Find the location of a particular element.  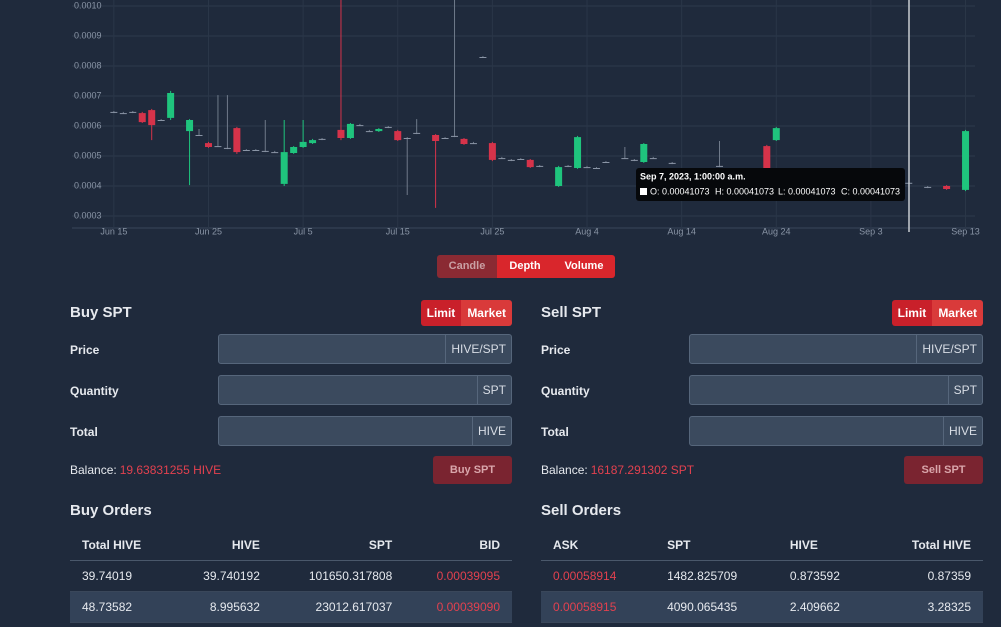

field-label: Quantity is located at coordinates (565, 391).